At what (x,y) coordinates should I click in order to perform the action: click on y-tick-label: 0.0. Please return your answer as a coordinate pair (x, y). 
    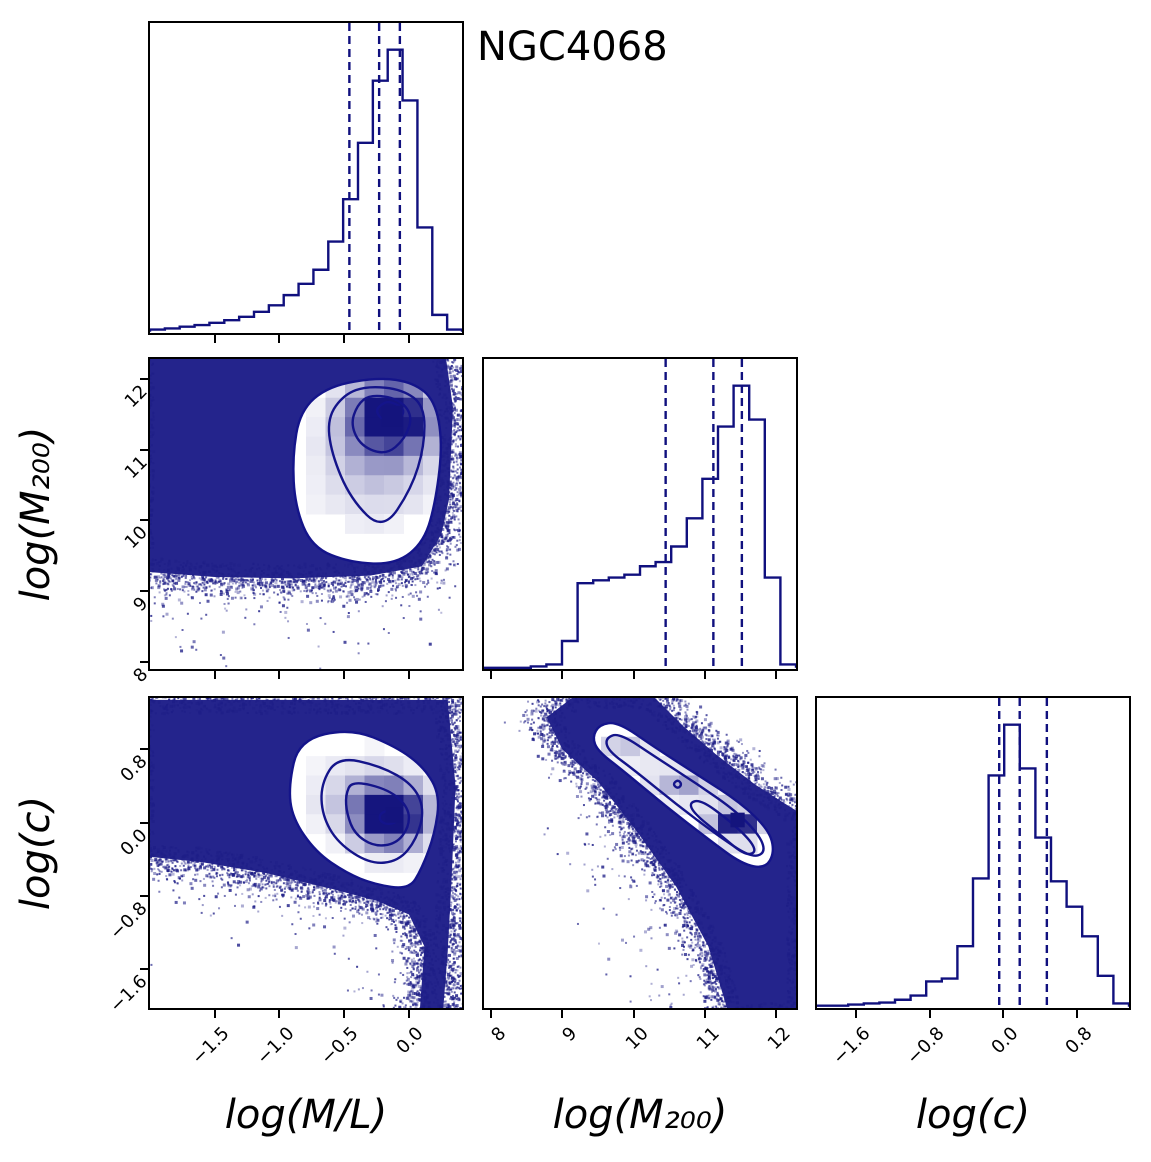
    Looking at the image, I should click on (134, 842).